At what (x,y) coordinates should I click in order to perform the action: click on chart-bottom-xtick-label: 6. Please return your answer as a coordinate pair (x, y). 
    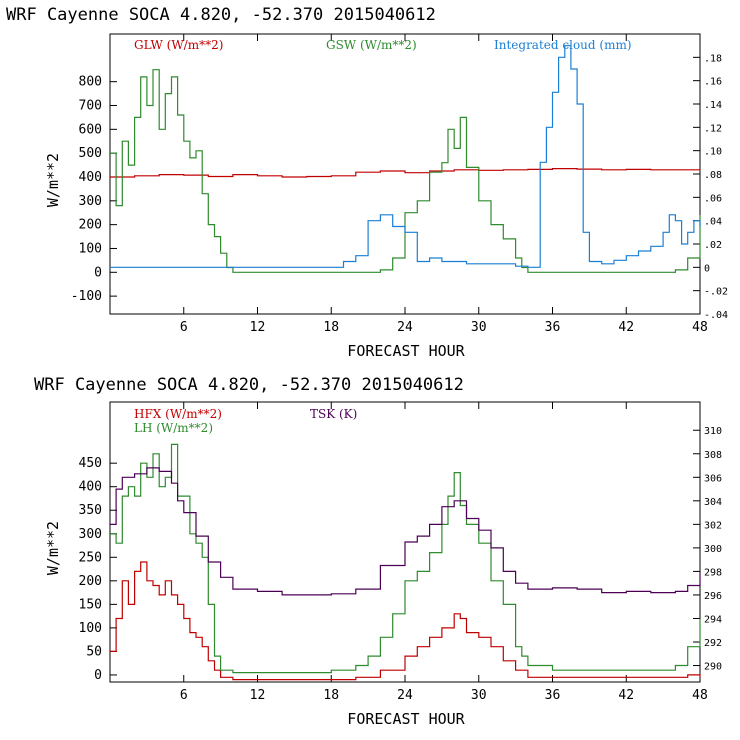
    Looking at the image, I should click on (184, 695).